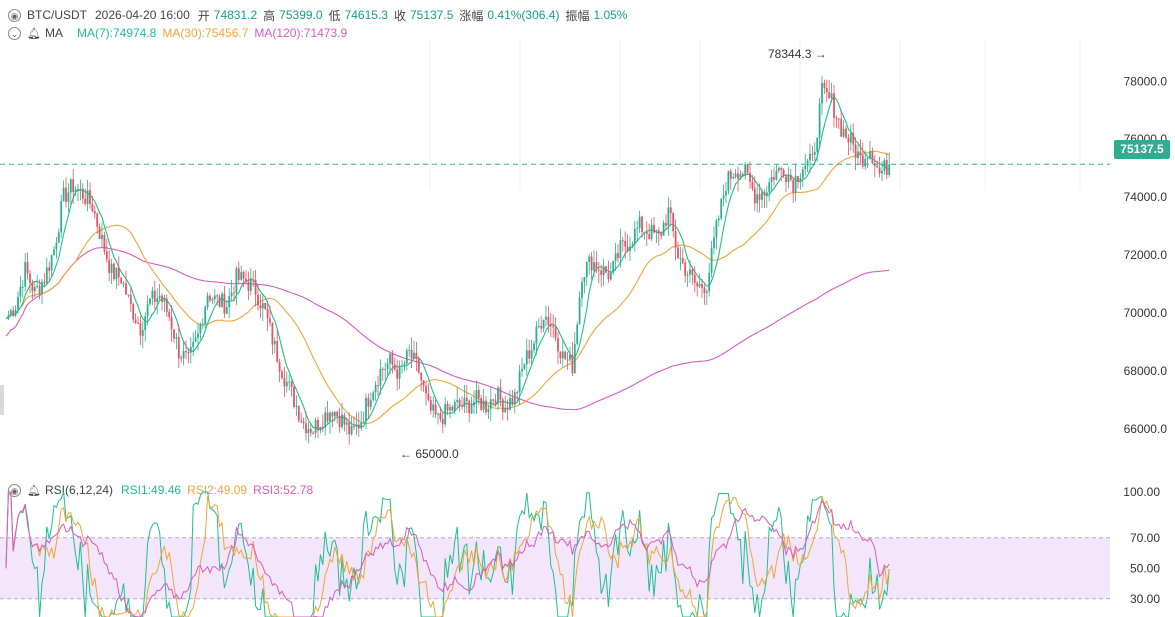 This screenshot has height=617, width=1175. Describe the element at coordinates (1142, 149) in the screenshot. I see `last-price-tag: 75137.5` at that location.